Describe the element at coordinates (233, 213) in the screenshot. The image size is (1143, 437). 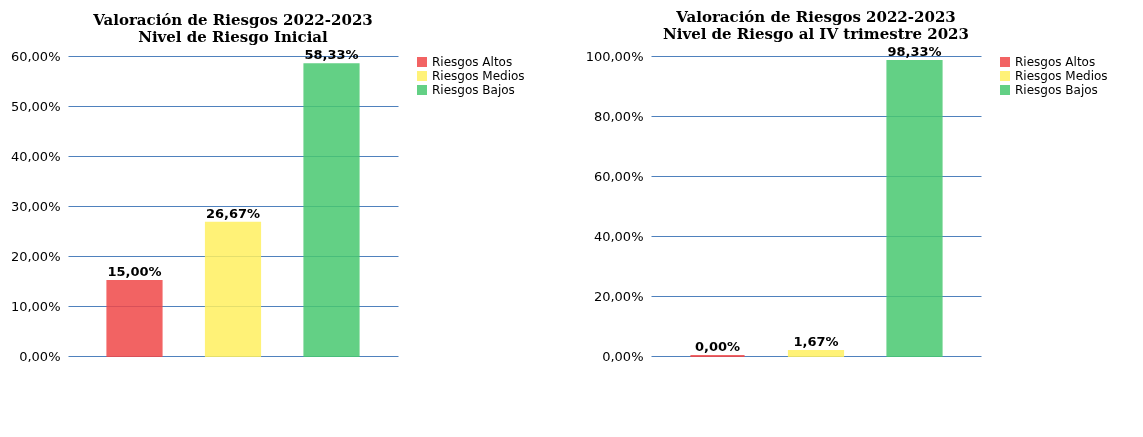
I see `data-label: 26,67%` at that location.